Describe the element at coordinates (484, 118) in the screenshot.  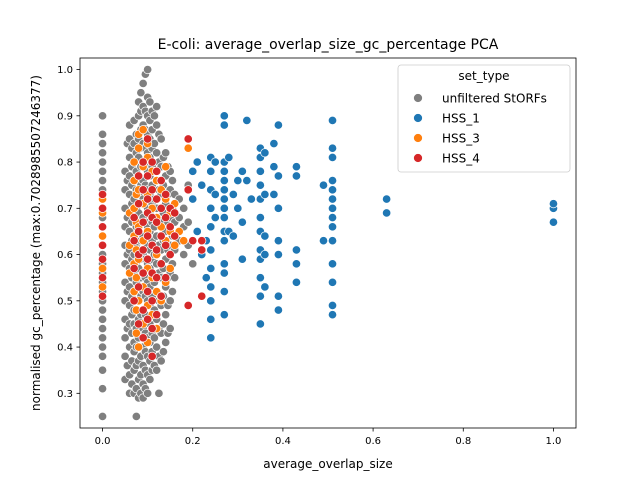
I see `legend-box` at that location.